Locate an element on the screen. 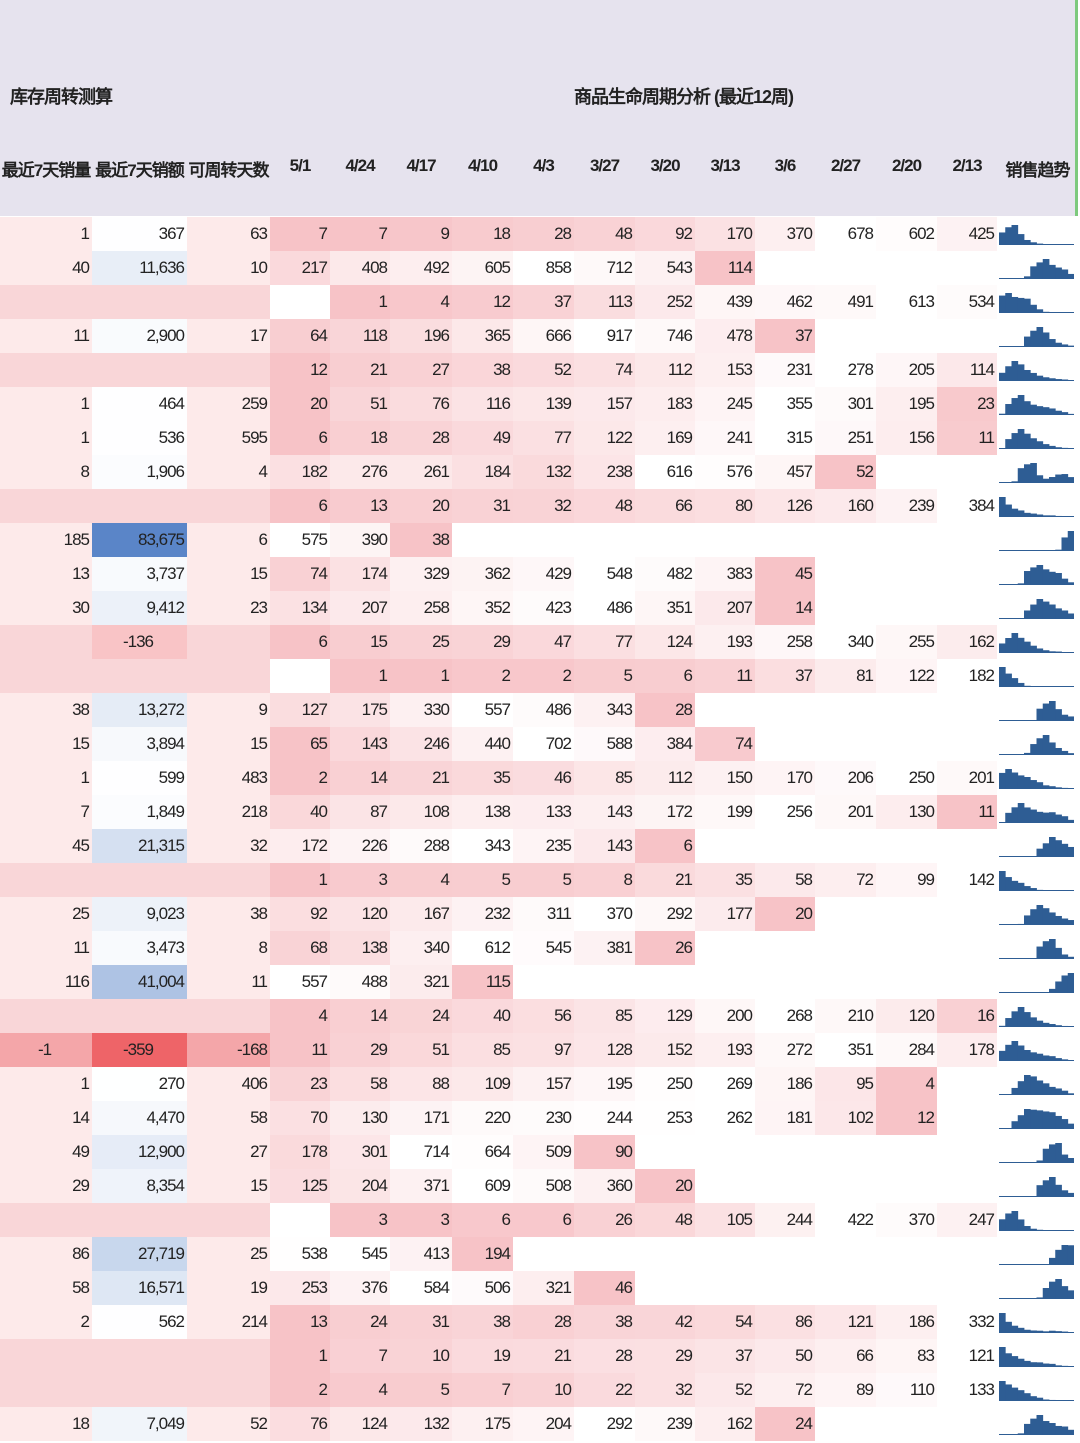 The image size is (1080, 1443). column-header: 4/10 is located at coordinates (482, 165).